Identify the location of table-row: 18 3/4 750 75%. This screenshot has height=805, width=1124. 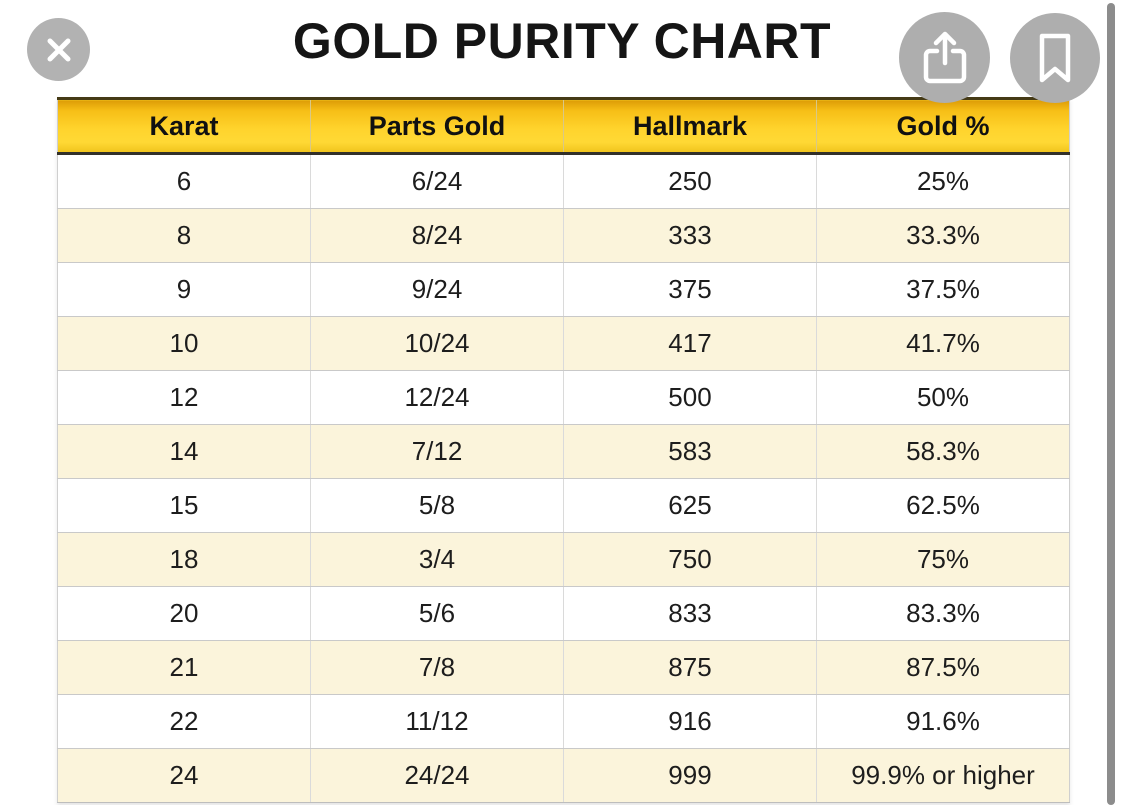
(563, 559).